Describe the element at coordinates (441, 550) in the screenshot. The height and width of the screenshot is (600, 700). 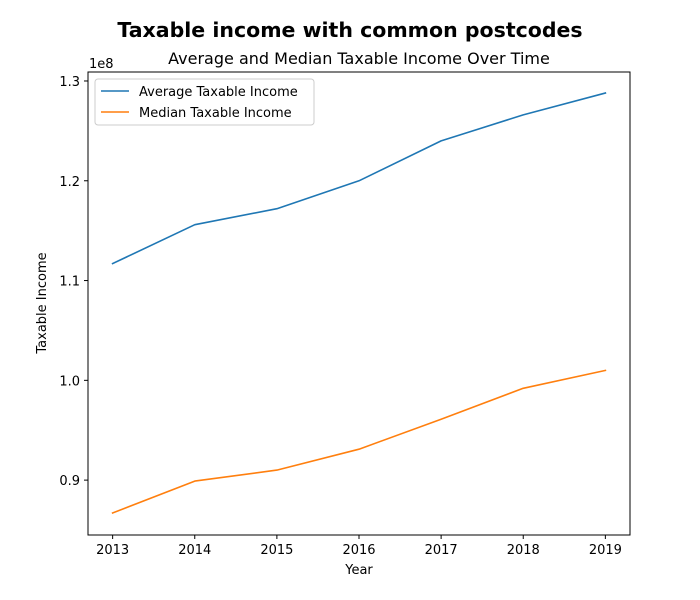
I see `x-tick-label: 2017` at that location.